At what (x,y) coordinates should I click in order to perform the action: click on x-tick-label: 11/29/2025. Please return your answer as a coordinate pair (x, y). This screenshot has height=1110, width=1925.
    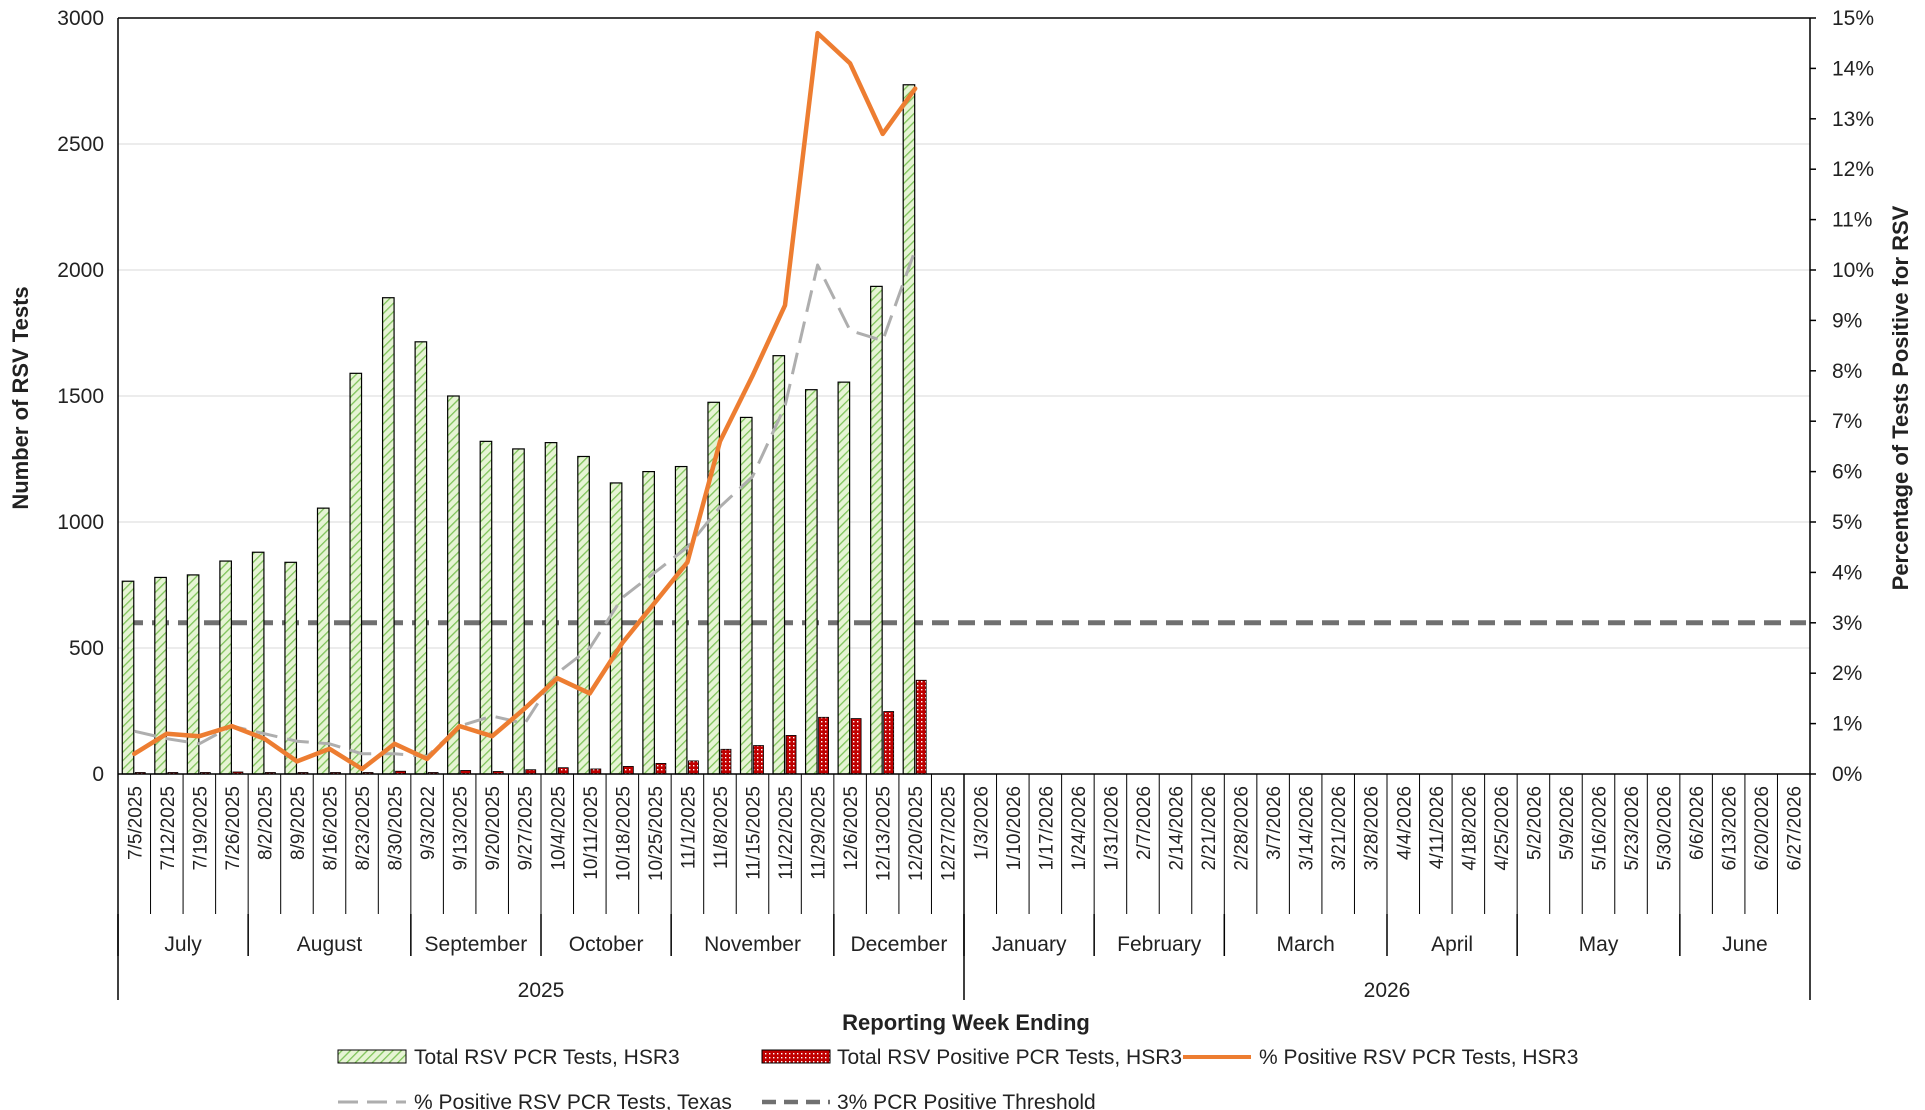
    Looking at the image, I should click on (819, 833).